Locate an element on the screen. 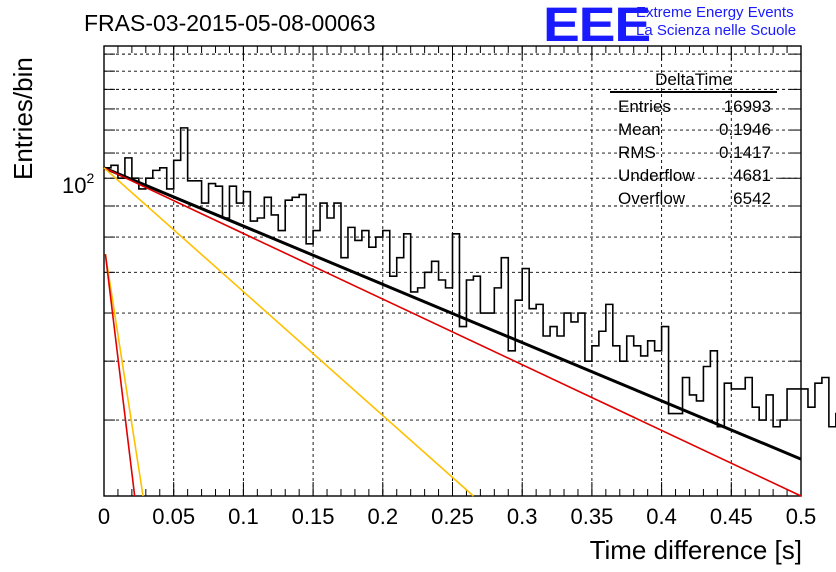 Image resolution: width=836 pixels, height=572 pixels. x-axis-label: Time difference [s] is located at coordinates (695, 550).